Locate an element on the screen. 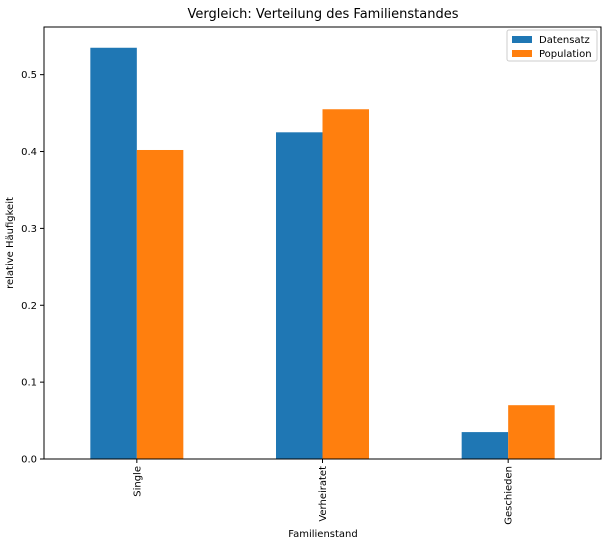  bar-population-geschieden is located at coordinates (531, 432).